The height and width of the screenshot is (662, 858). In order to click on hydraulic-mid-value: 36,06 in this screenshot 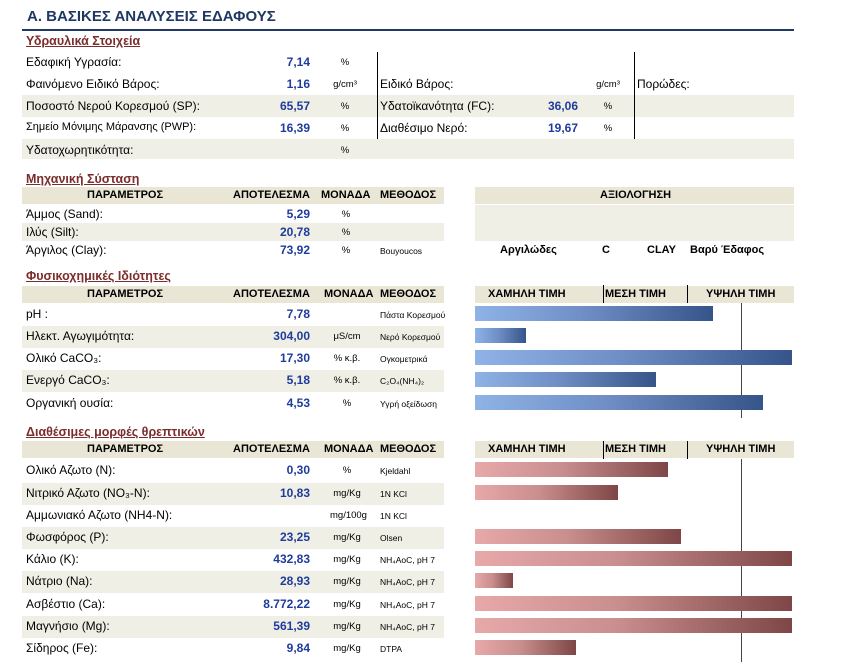, I will do `click(562, 106)`.